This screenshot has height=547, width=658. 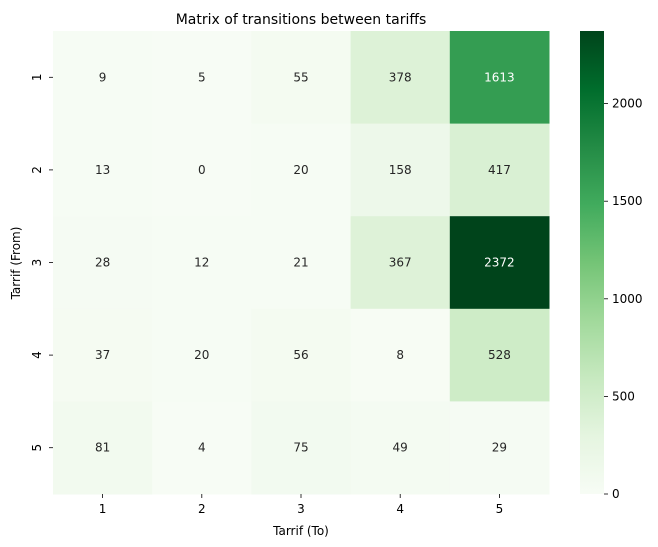 I want to click on cell-value-label: 9, so click(x=103, y=77).